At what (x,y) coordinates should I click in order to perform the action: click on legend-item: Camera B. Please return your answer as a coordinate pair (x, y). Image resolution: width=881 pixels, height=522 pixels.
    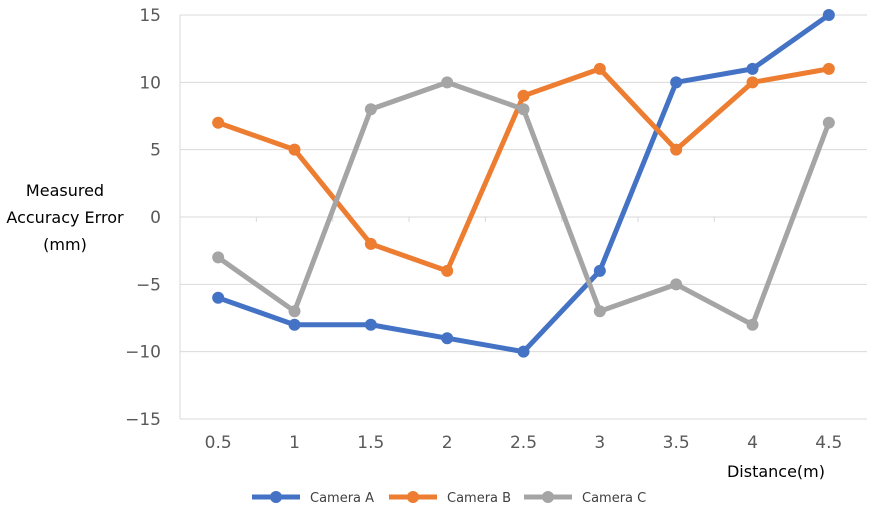
    Looking at the image, I should click on (450, 498).